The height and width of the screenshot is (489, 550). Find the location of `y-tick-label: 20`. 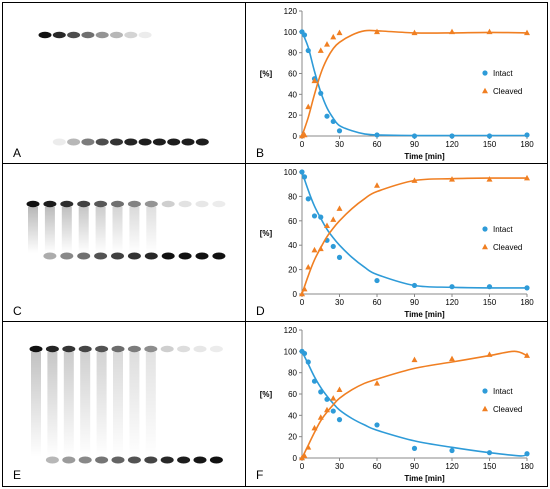

y-tick-label: 20 is located at coordinates (292, 115).